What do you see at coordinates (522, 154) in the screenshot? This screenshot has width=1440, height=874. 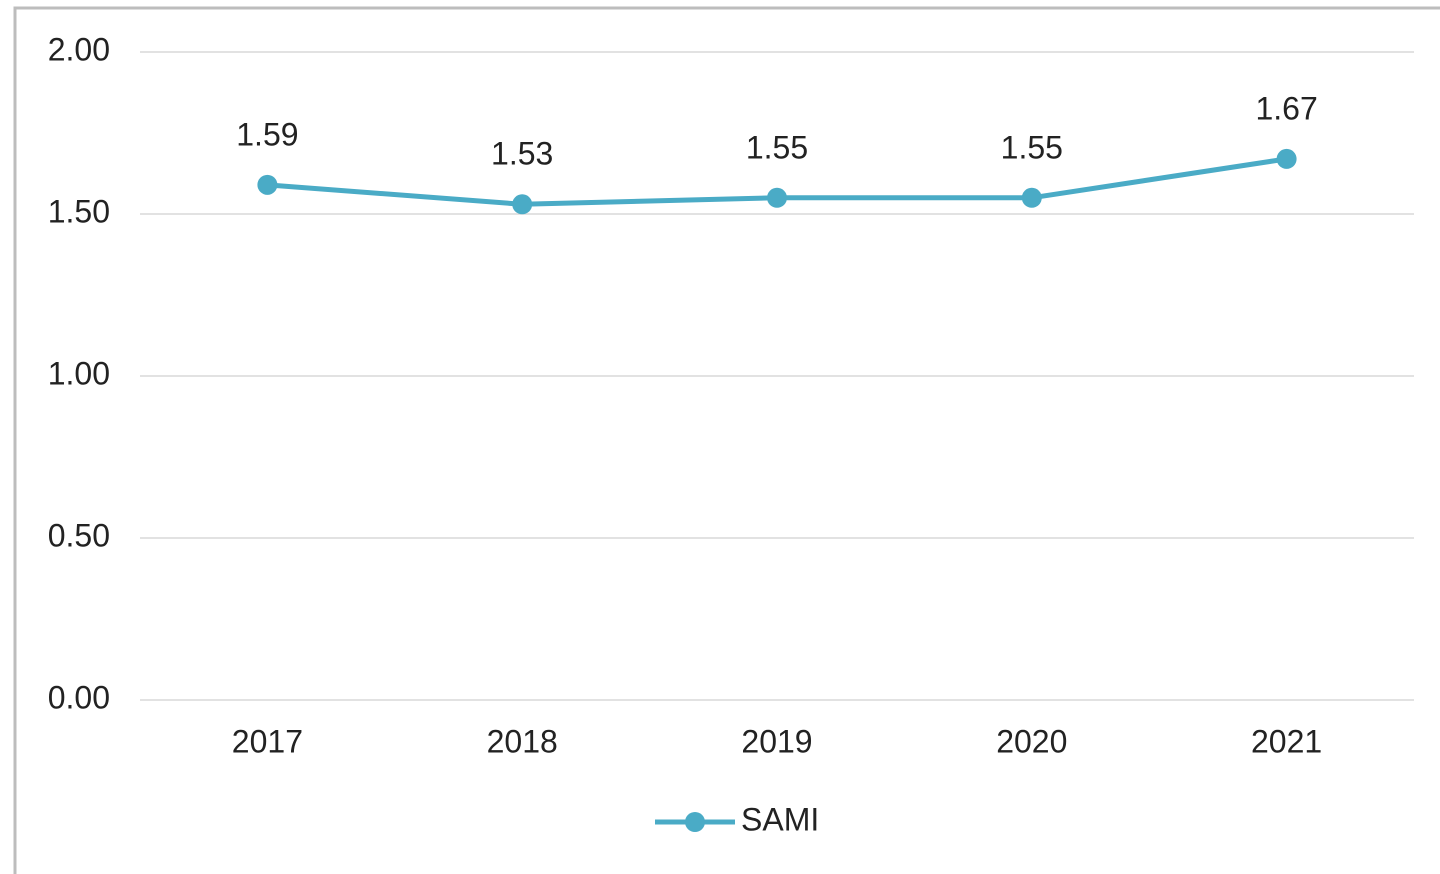 I see `data-label: 1.53` at bounding box center [522, 154].